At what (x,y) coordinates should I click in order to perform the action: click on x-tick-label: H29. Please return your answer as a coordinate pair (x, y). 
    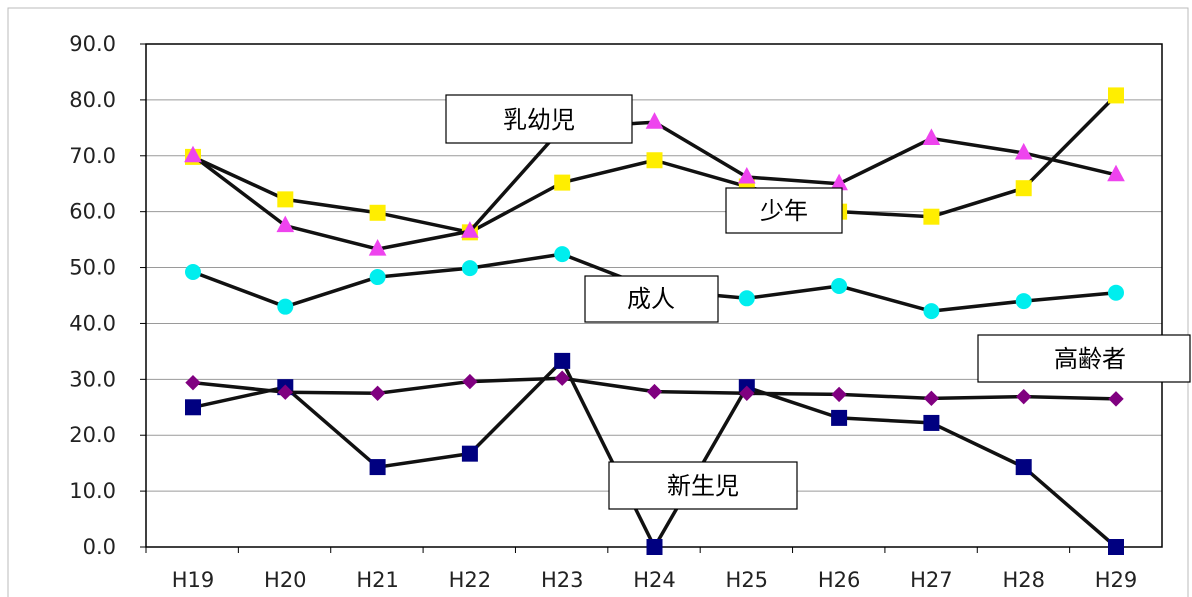
    Looking at the image, I should click on (1116, 580).